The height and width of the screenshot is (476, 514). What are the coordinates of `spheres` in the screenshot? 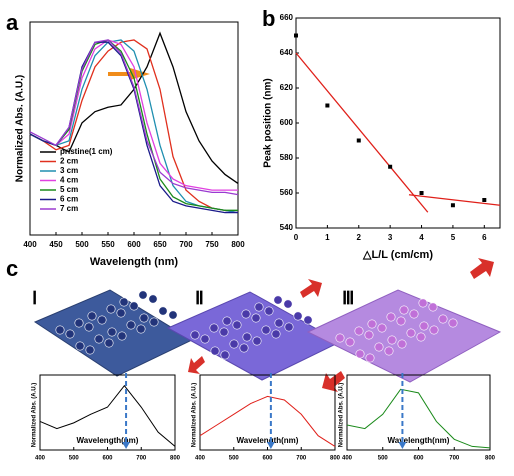 It's located at (256, 326).